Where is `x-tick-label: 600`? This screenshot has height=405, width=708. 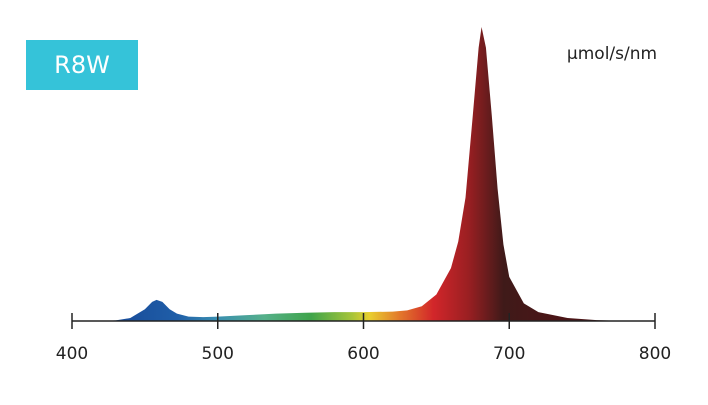 x-tick-label: 600 is located at coordinates (363, 354).